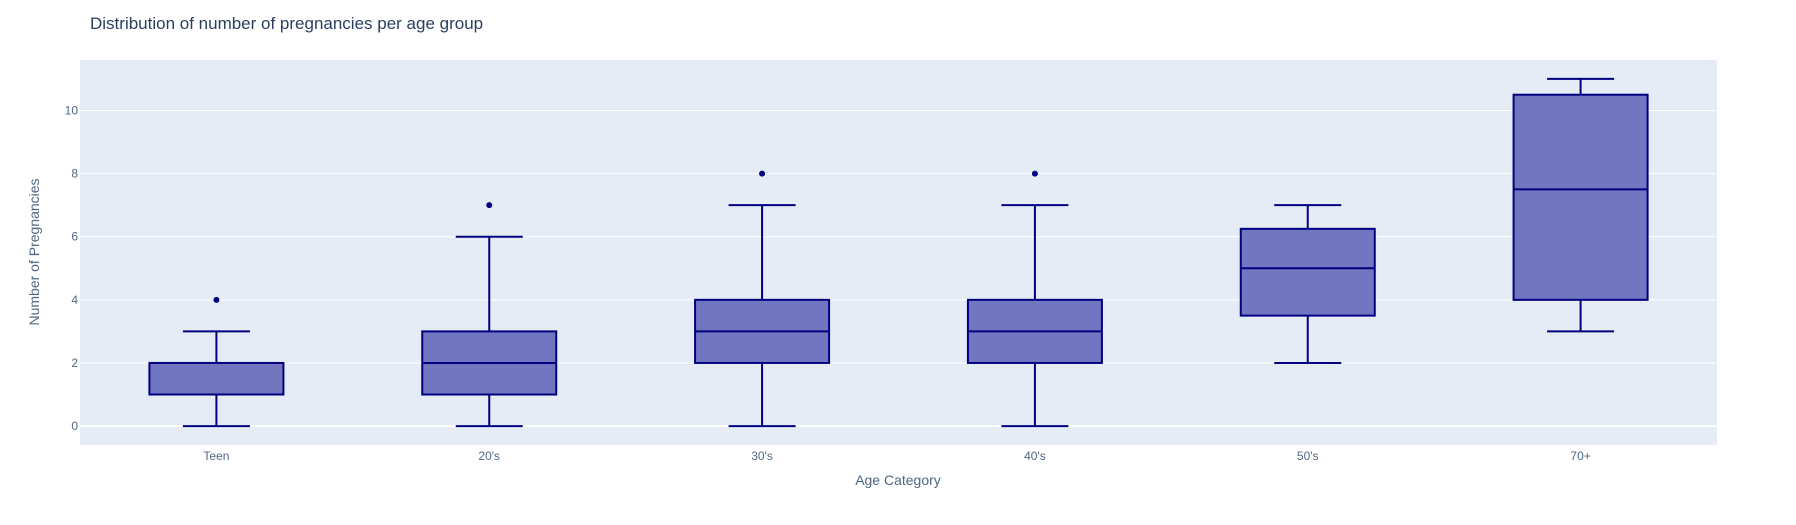 The width and height of the screenshot is (1796, 525). Describe the element at coordinates (896, 456) in the screenshot. I see `x-axis-ticks: Teen 20's 30's 40's 50's 70+` at that location.